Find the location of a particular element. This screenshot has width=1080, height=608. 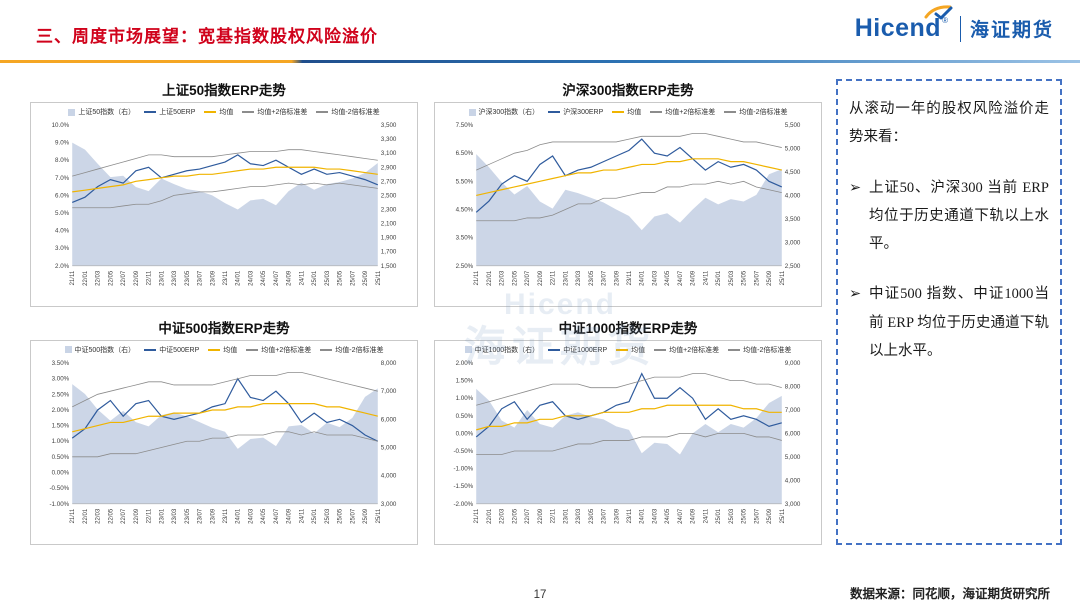

legend-label: 沪深300ERP is located at coordinates (583, 112).